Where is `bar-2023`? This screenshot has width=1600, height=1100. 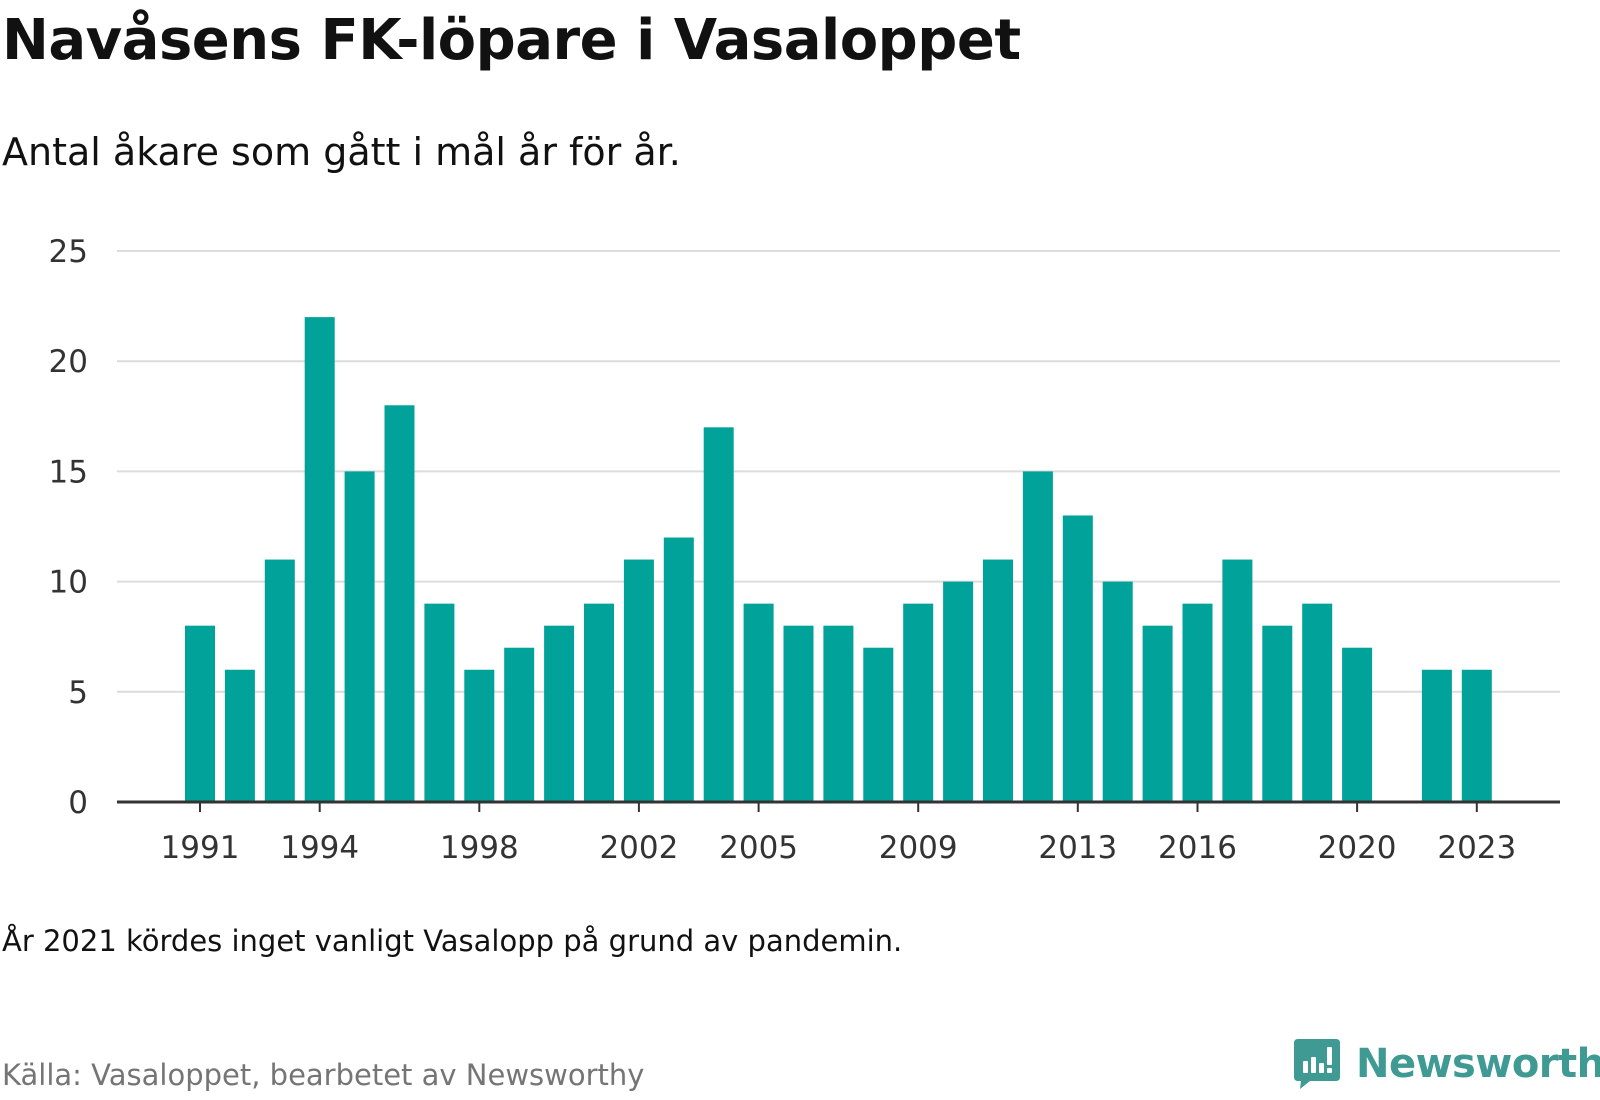 bar-2023 is located at coordinates (1476, 735).